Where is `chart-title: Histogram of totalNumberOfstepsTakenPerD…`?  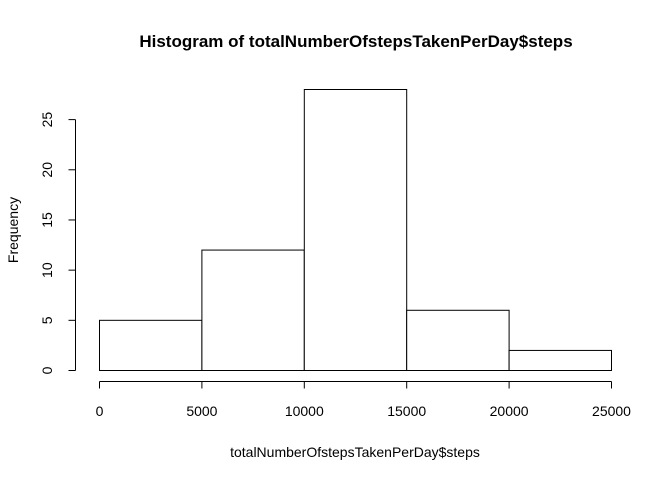 chart-title: Histogram of totalNumberOfstepsTakenPerD… is located at coordinates (355, 41).